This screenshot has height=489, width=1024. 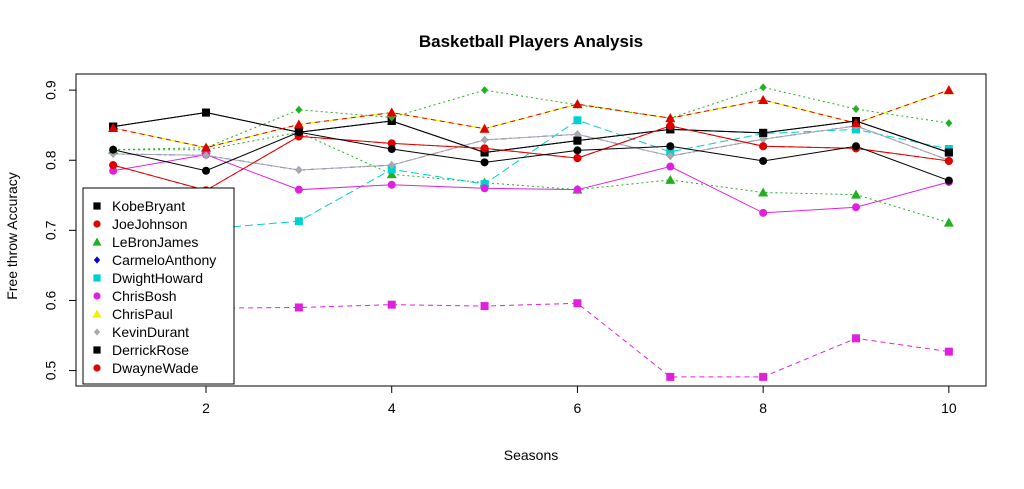 I want to click on y-tick-label: 0.5, so click(x=51, y=371).